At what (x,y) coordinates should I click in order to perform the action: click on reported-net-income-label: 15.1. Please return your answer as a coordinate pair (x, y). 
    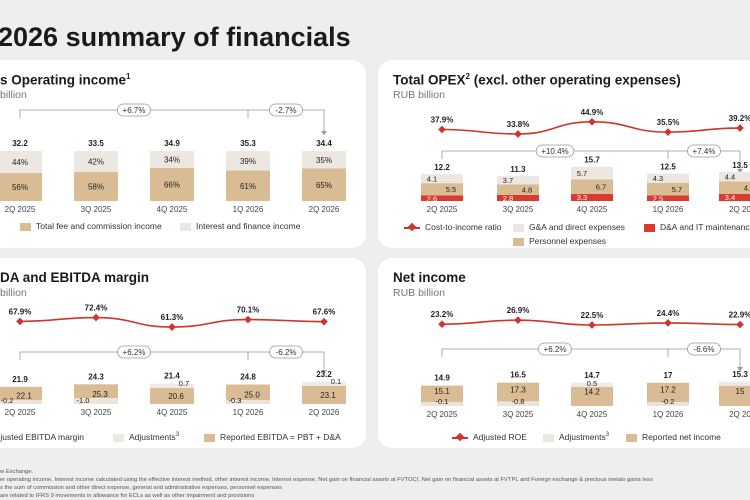
    Looking at the image, I should click on (442, 391).